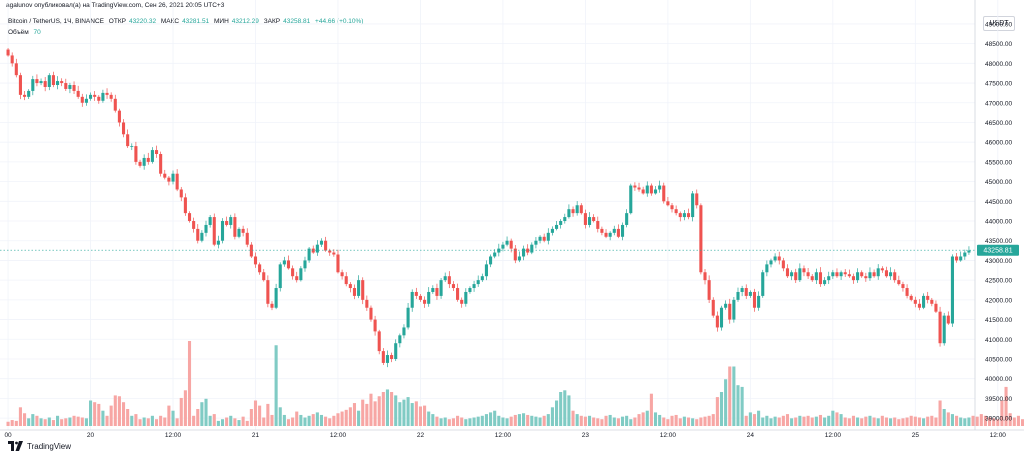 The image size is (1024, 458). I want to click on symbol-label: Bitcoin / TetherUS, 1Ч, BINANCE, so click(56, 21).